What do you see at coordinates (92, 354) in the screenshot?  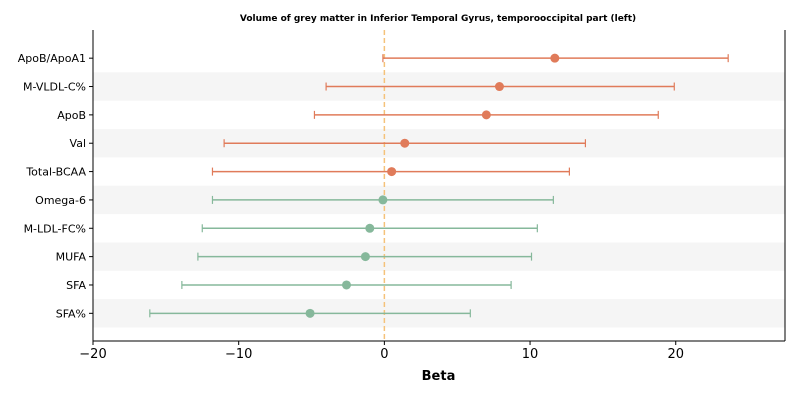 I see `x-tick-label: −20` at bounding box center [92, 354].